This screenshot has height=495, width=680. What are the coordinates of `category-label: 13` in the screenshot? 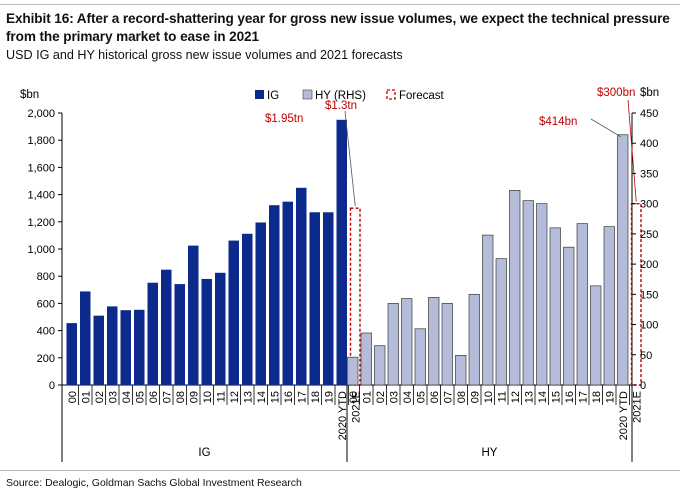 It's located at (529, 397).